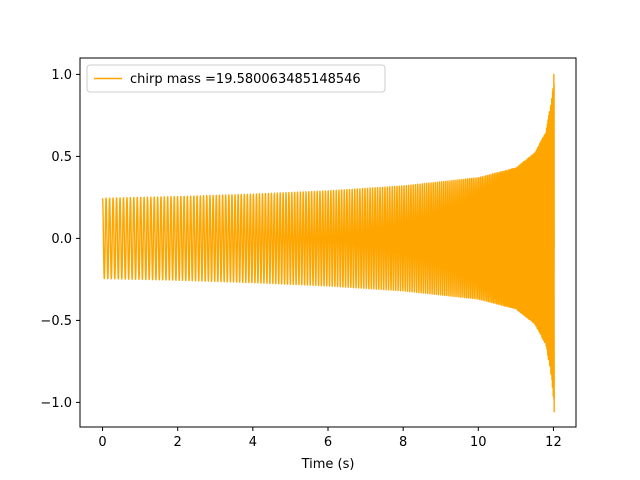  I want to click on legend: chirp mass =19.580063485148546, so click(236, 78).